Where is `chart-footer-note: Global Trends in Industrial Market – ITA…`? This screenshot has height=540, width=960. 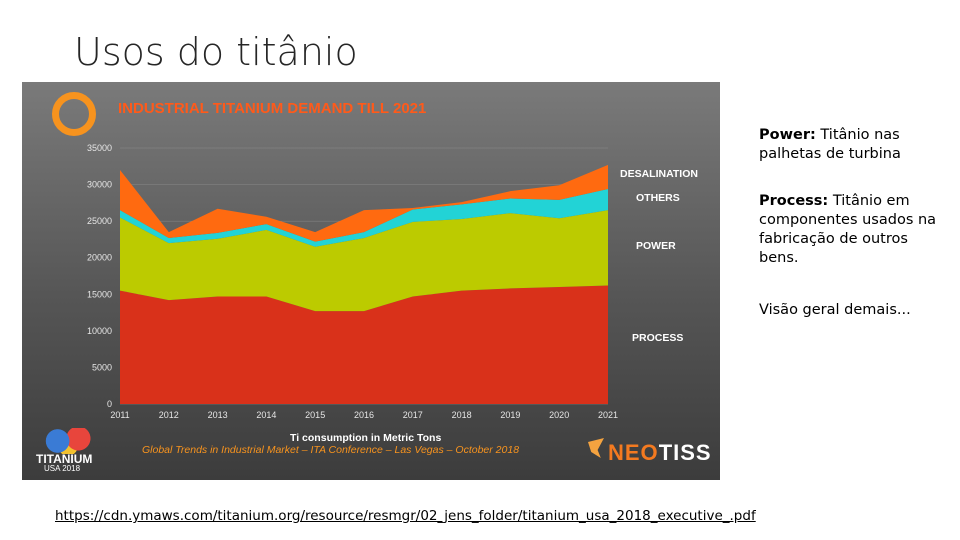 chart-footer-note: Global Trends in Industrial Market – ITA… is located at coordinates (331, 450).